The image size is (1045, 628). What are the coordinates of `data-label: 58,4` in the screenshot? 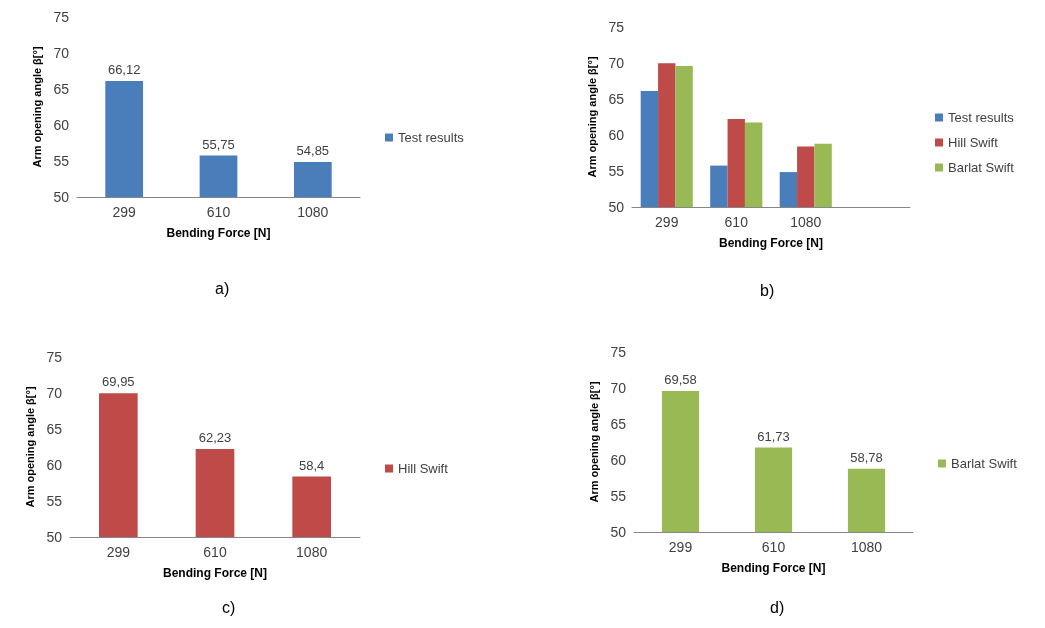 It's located at (312, 465).